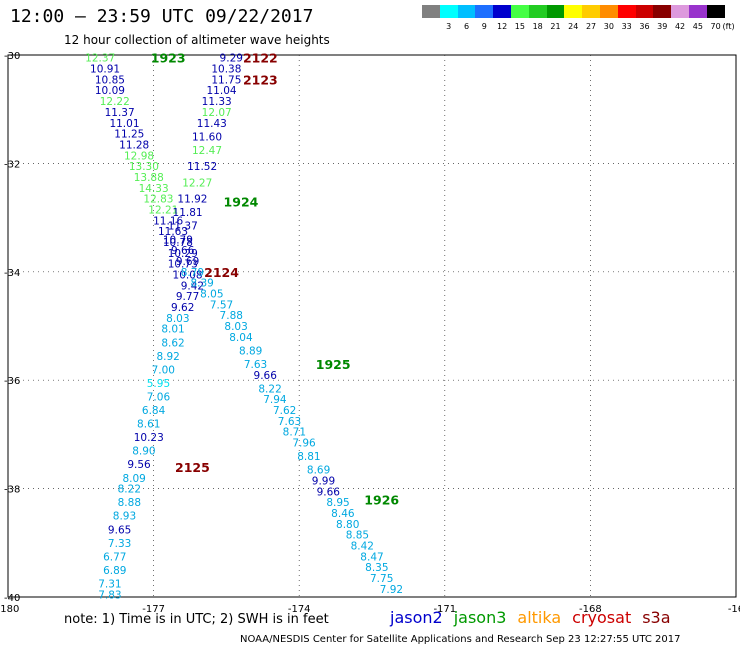  Describe the element at coordinates (578, 18) in the screenshot. I see `color-legend: 3 6 9 12 15 18 21 24 27 30 33 36 39 42 45 70 (ft)` at that location.